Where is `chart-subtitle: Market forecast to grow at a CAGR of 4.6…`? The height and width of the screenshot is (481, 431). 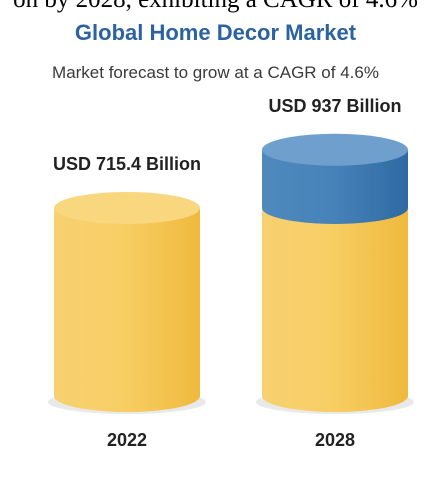
chart-subtitle: Market forecast to grow at a CAGR of 4.6… is located at coordinates (215, 72).